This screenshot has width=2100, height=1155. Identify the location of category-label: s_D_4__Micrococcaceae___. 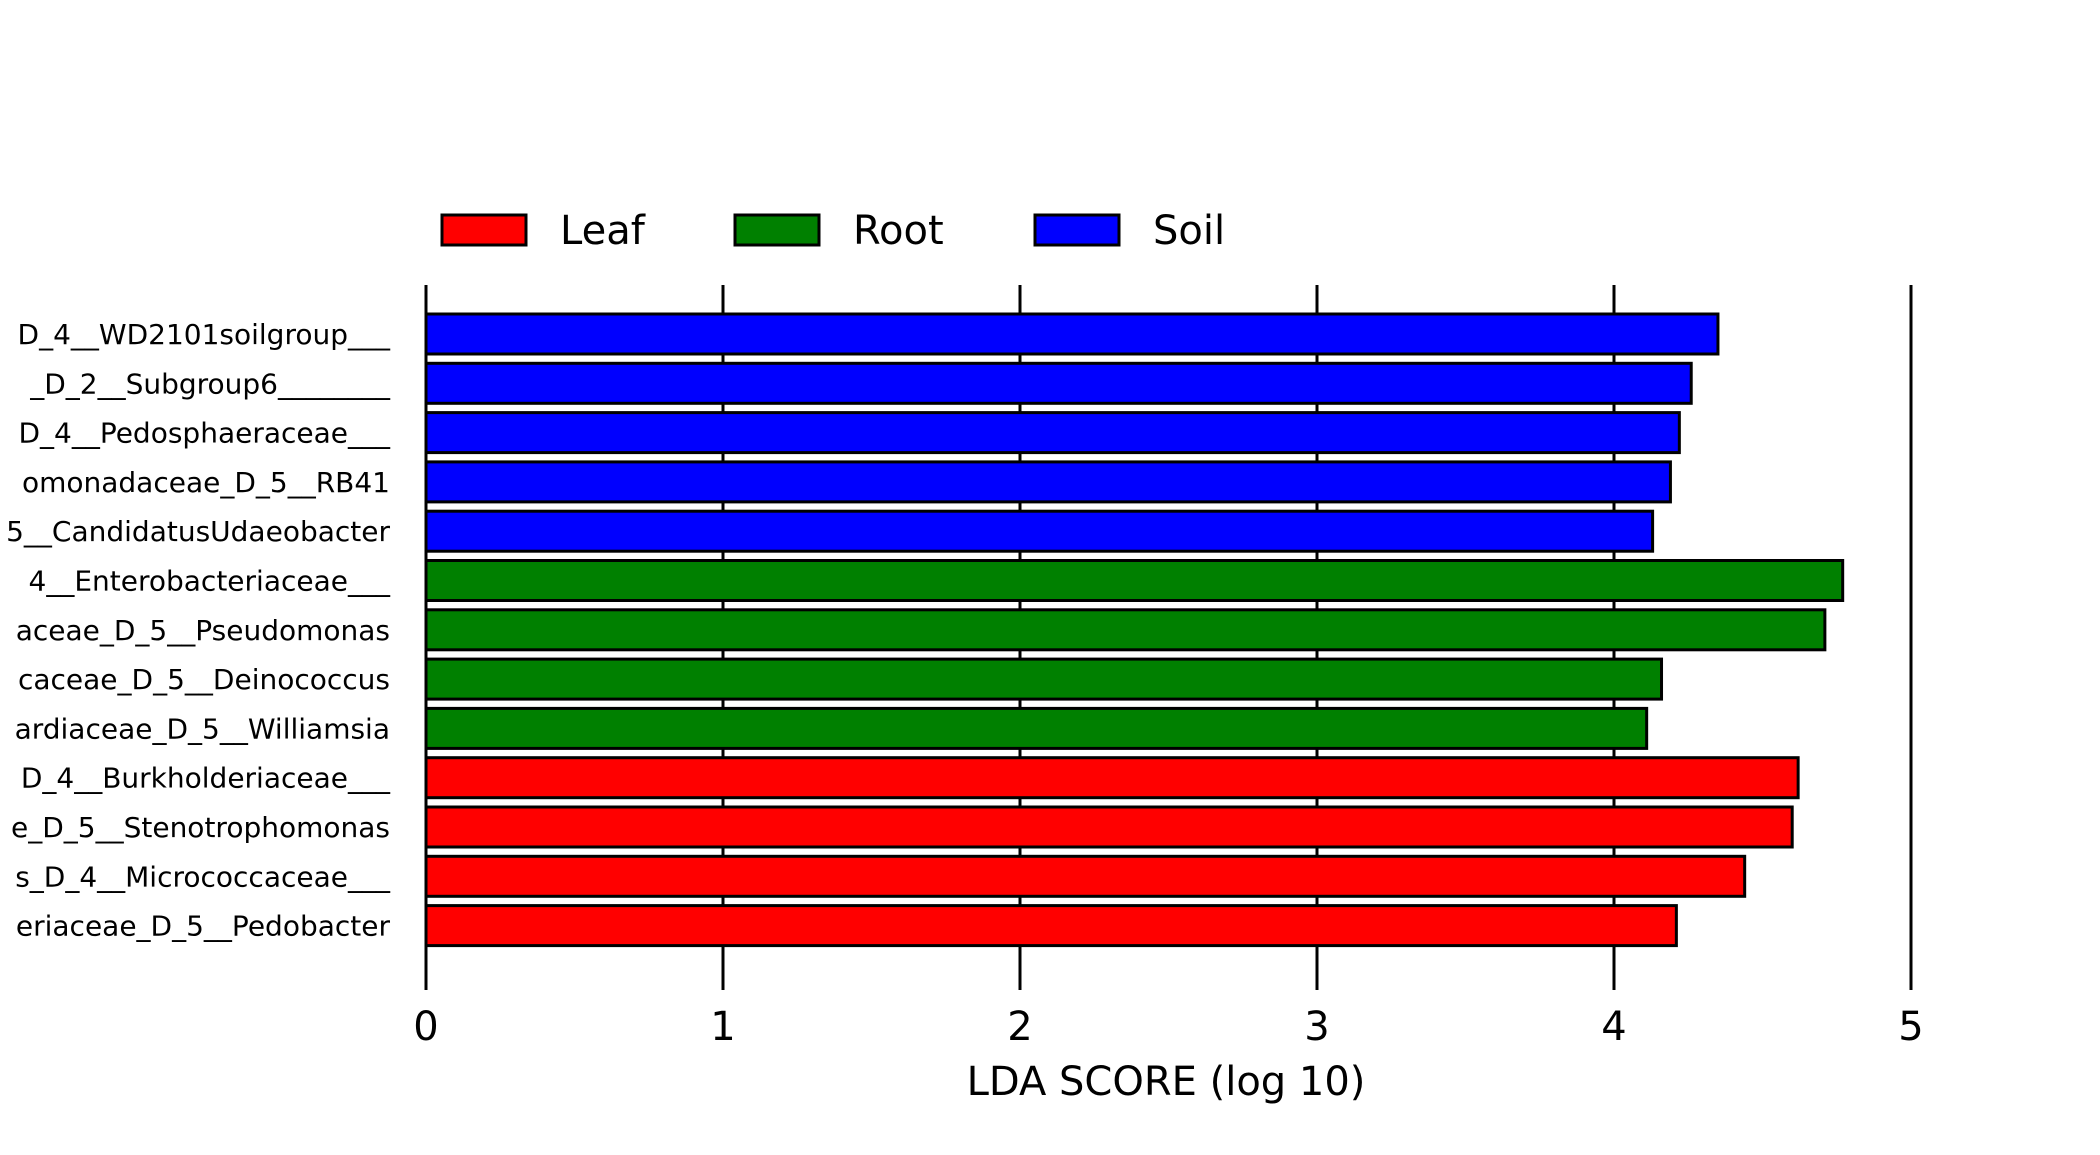
(203, 876).